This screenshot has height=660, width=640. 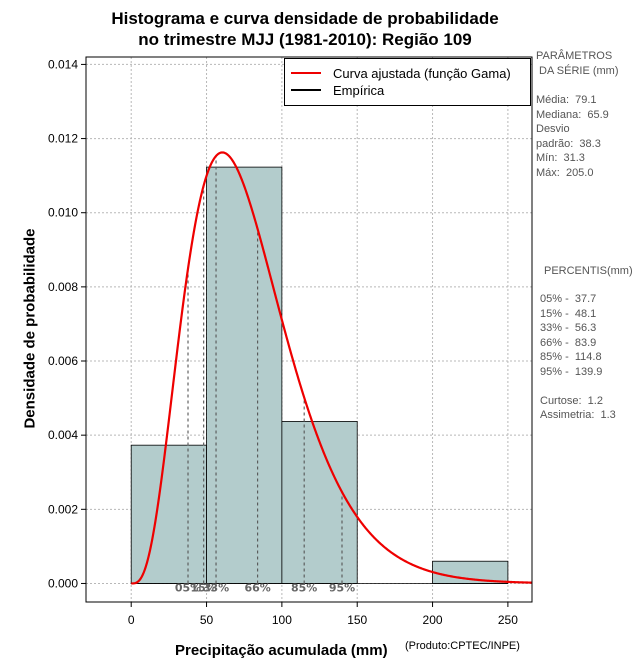 What do you see at coordinates (188, 587) in the screenshot?
I see `percentile-label-05%: 05%` at bounding box center [188, 587].